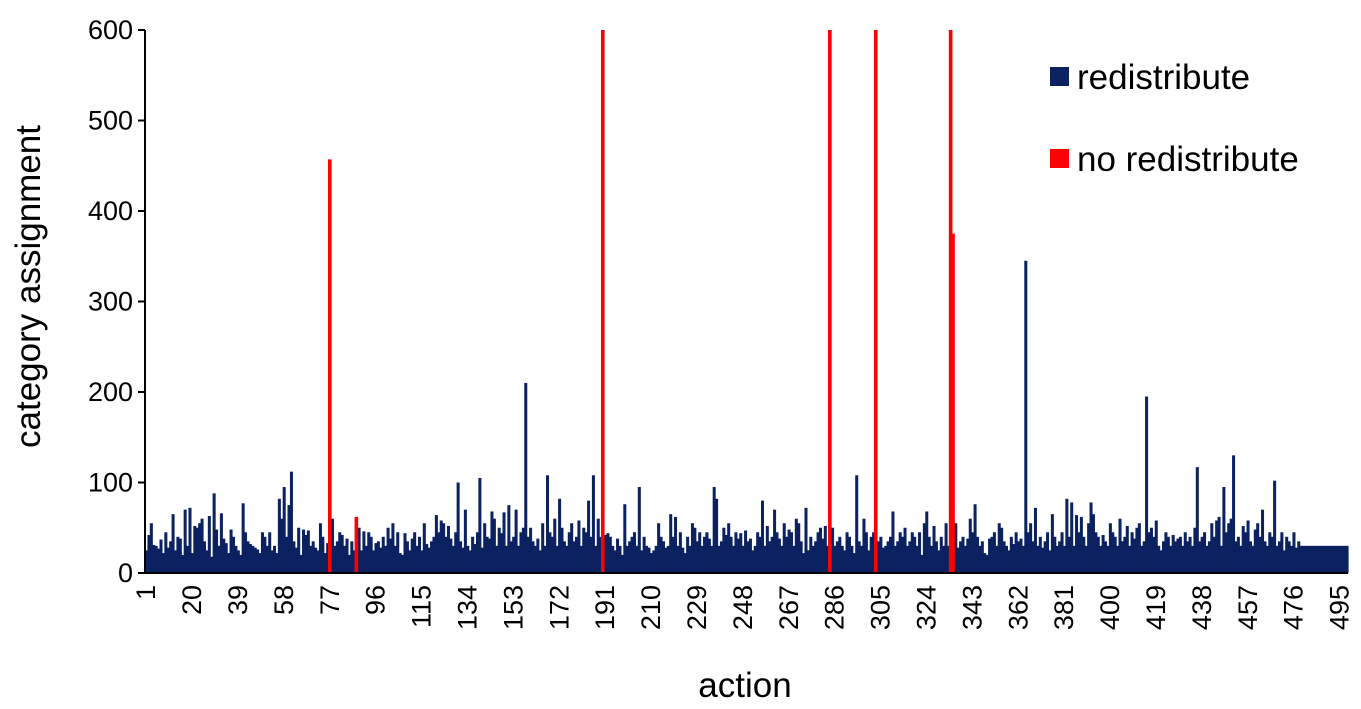  I want to click on x-tick-label: 419, so click(1156, 607).